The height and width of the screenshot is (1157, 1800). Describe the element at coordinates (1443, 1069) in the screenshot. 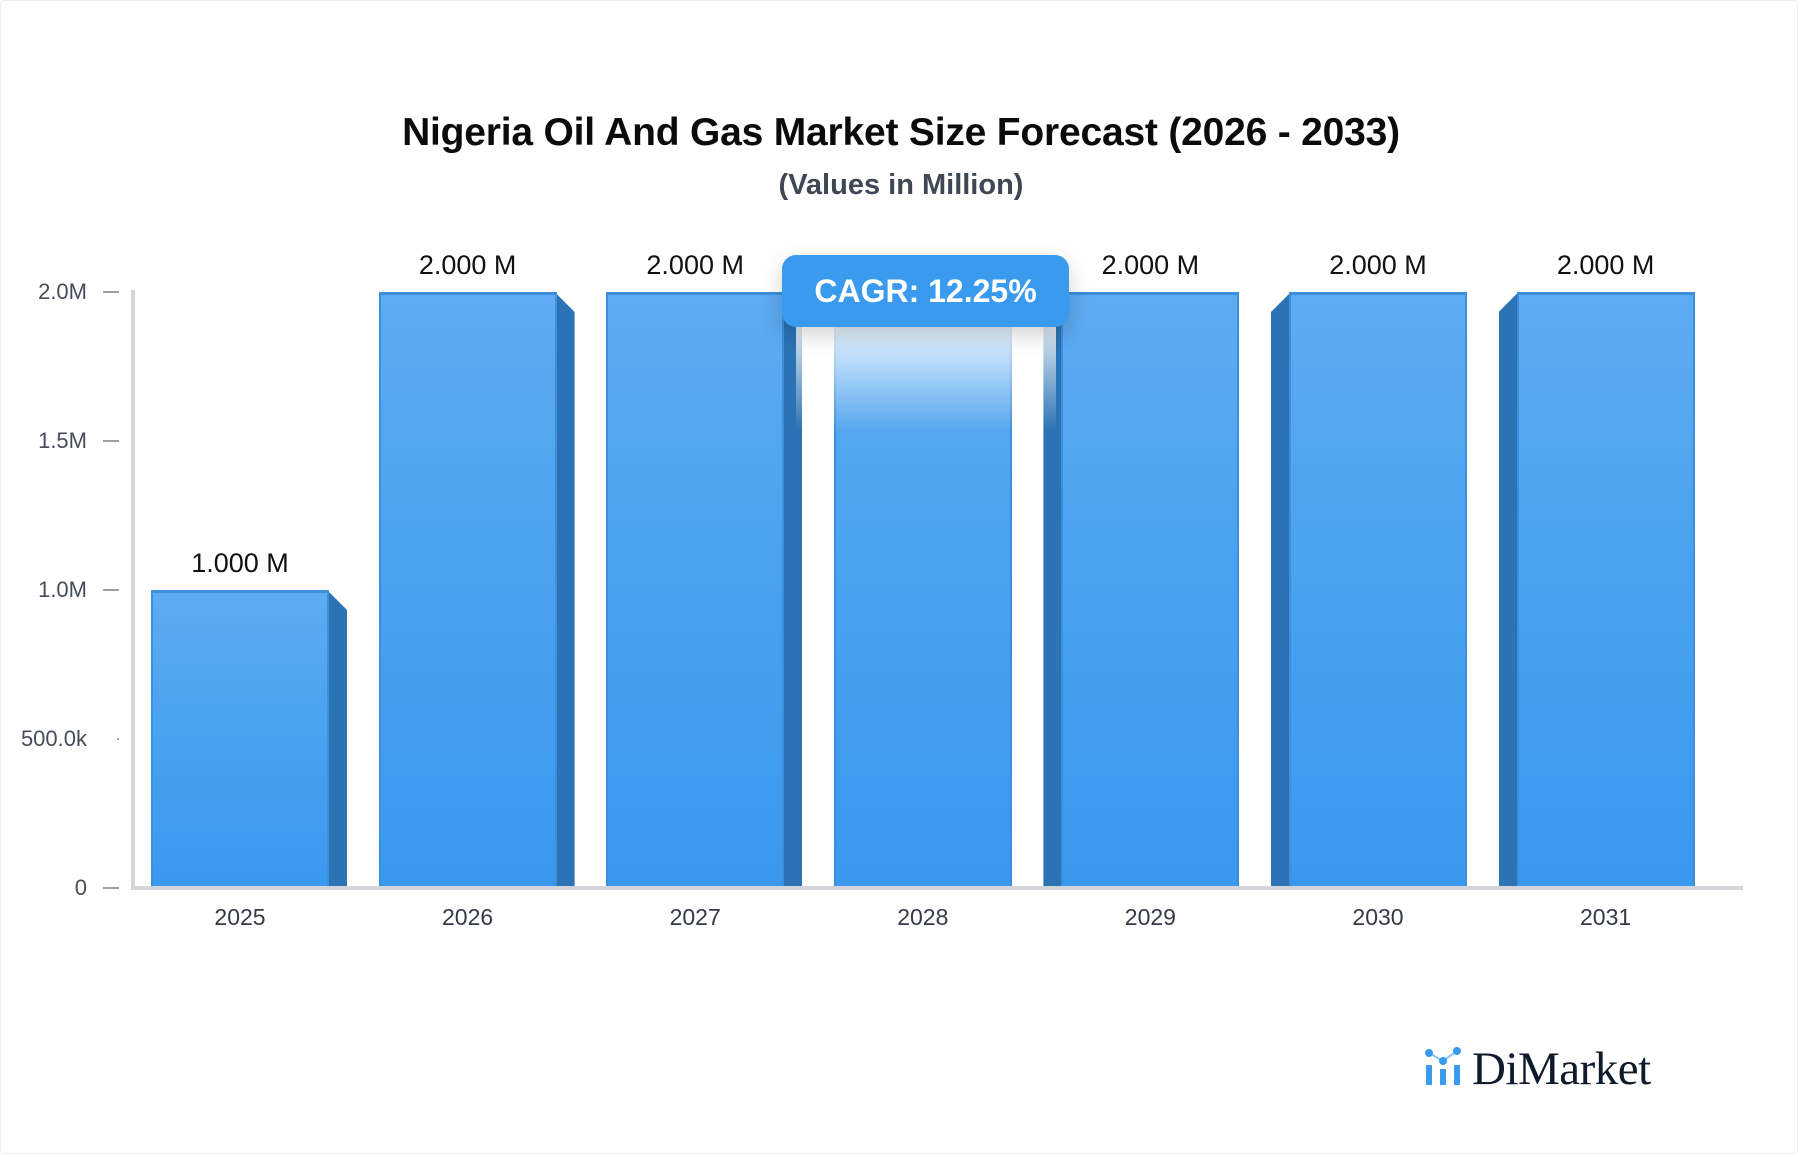

I see `bar-chart-dots-icon` at that location.